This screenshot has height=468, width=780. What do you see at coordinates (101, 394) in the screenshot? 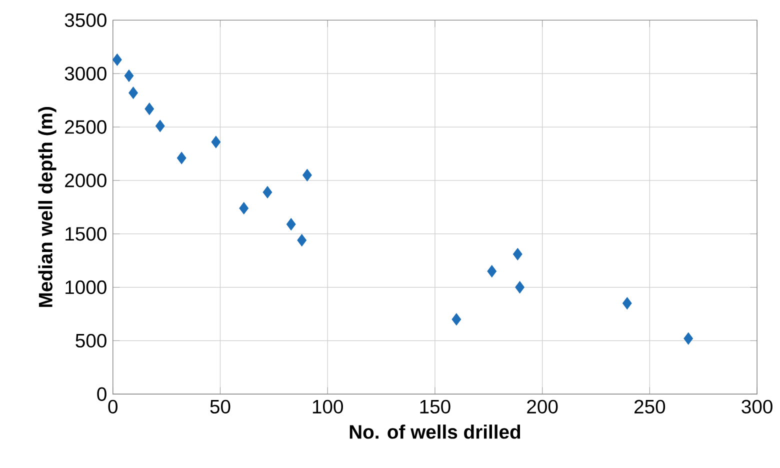
I see `y-tick-label: 0` at bounding box center [101, 394].